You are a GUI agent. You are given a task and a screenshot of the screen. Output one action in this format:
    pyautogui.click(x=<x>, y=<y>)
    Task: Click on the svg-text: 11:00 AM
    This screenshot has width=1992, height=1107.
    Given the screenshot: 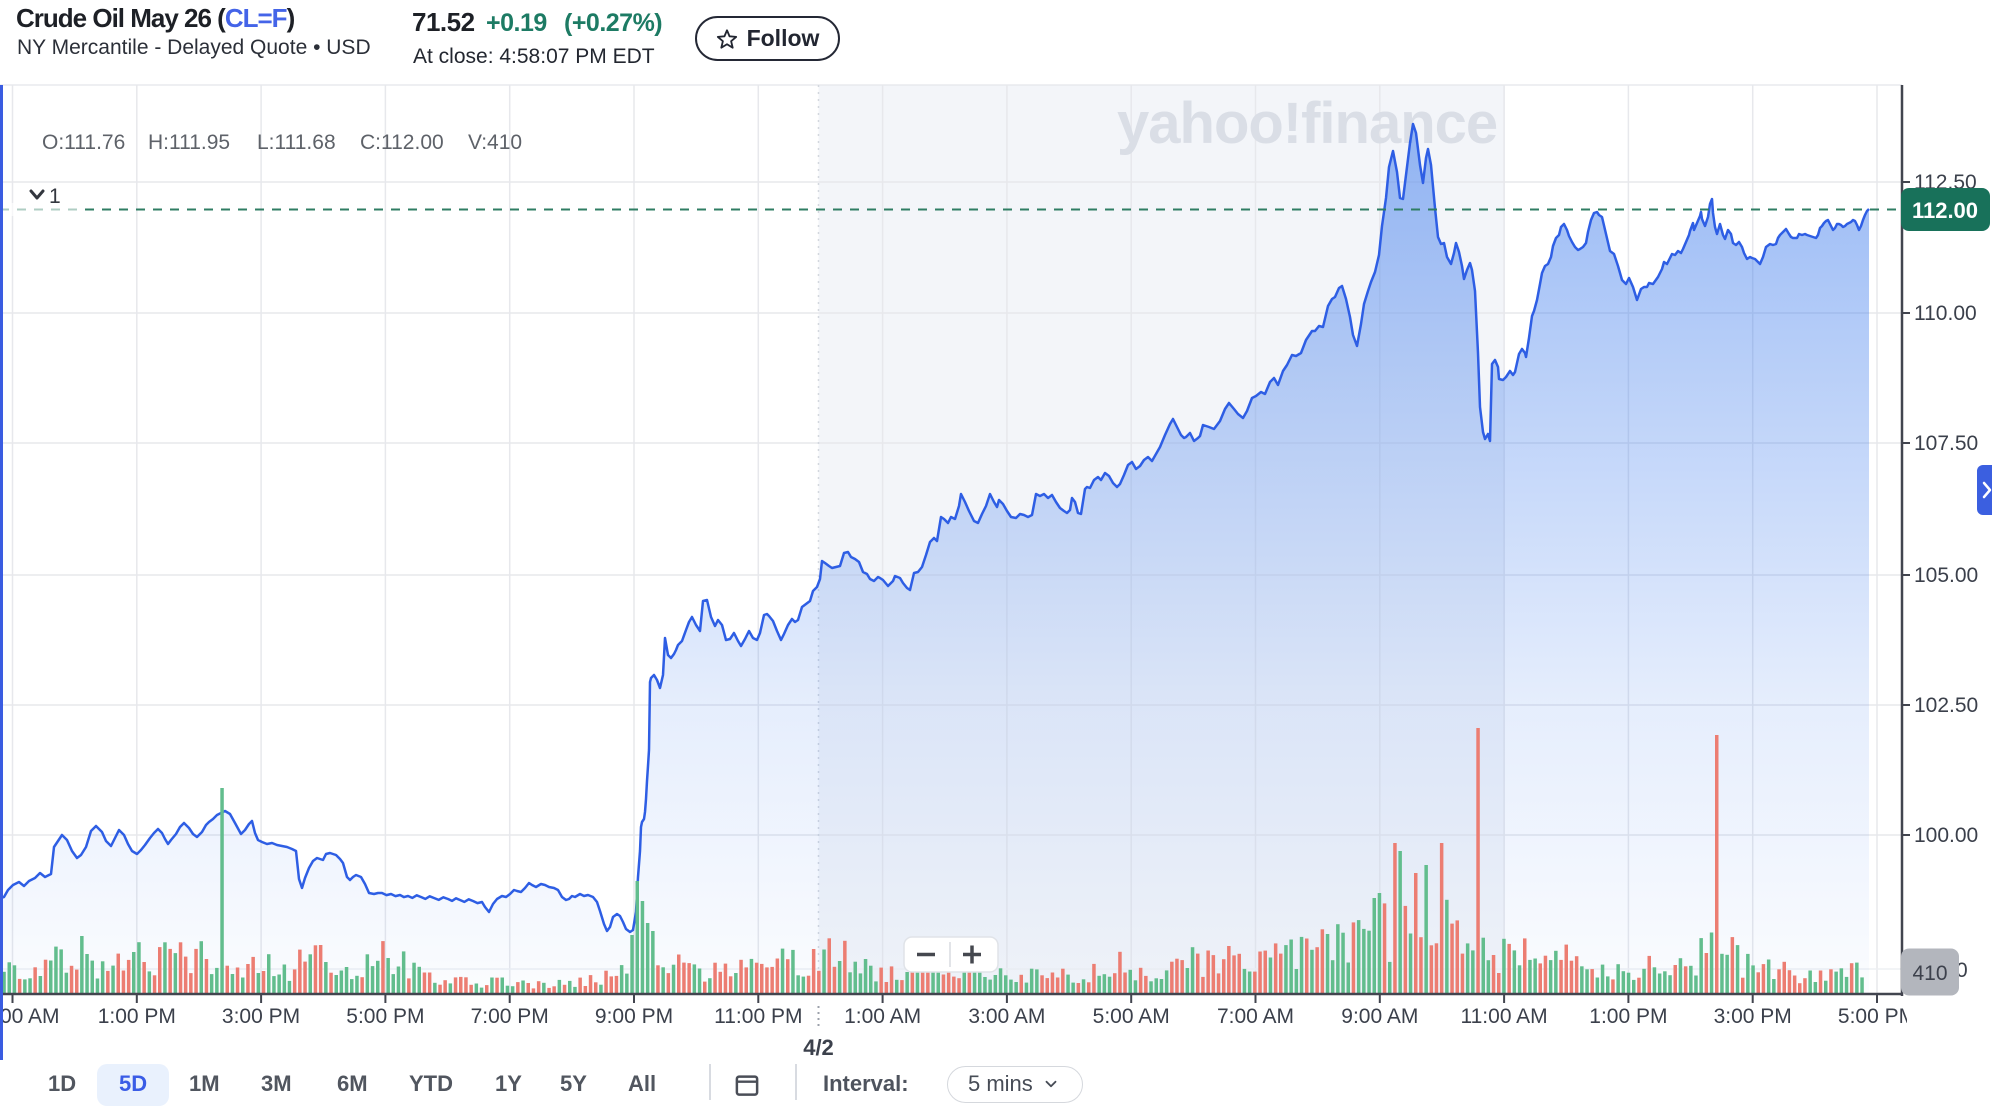 What is the action you would take?
    pyautogui.click(x=1504, y=1016)
    